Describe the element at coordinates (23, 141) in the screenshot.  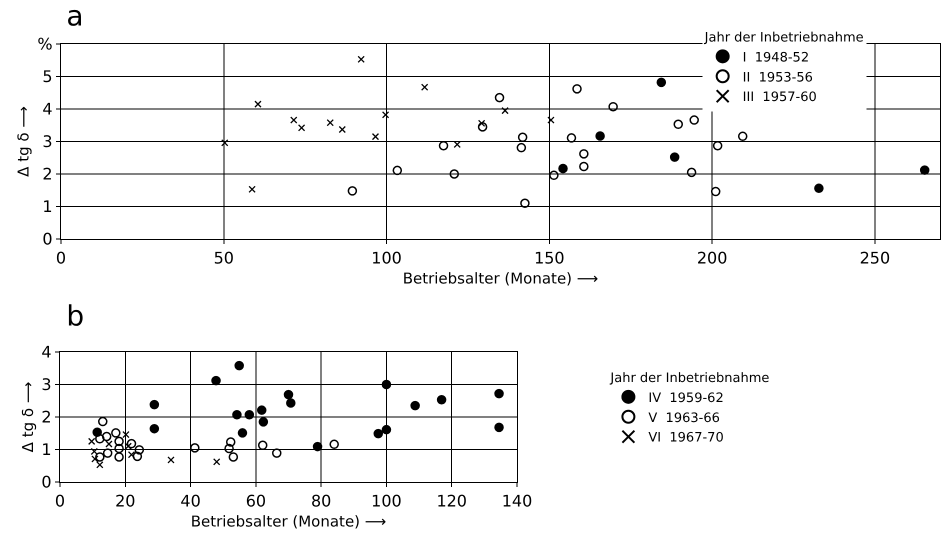
I see `y-axis-title: Δ tg δ ⟶` at that location.